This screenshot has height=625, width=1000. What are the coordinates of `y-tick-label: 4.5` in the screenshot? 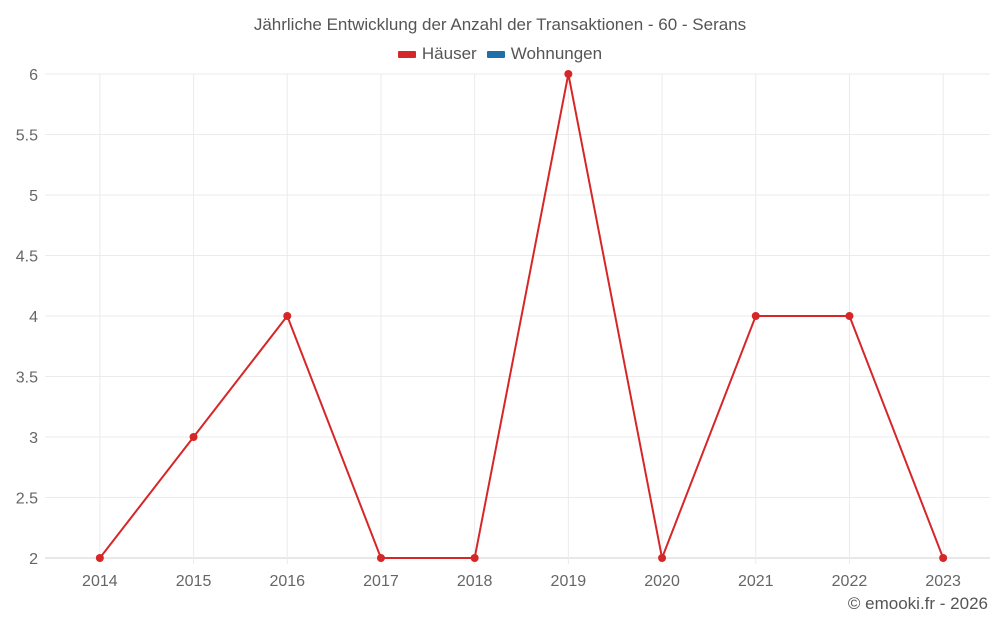 It's located at (27, 257).